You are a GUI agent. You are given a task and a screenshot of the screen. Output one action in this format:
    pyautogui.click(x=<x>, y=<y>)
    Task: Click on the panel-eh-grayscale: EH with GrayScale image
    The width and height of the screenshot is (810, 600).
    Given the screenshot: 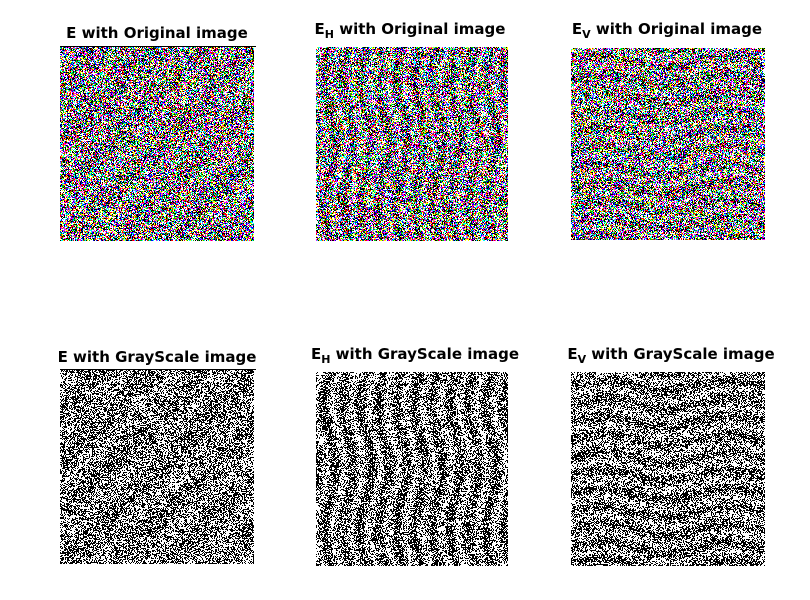 What is the action you would take?
    pyautogui.click(x=415, y=456)
    